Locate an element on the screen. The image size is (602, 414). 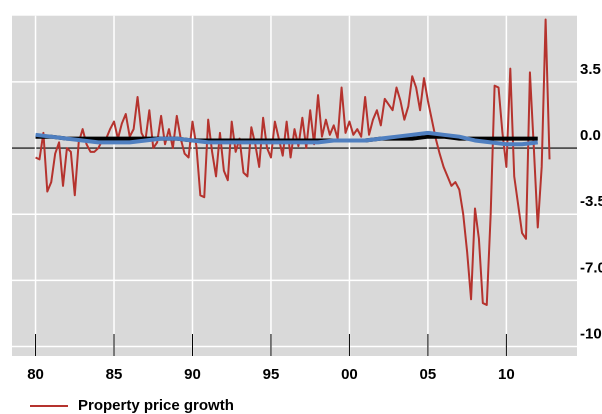
y-tick-label: -10.5 is located at coordinates (591, 334).